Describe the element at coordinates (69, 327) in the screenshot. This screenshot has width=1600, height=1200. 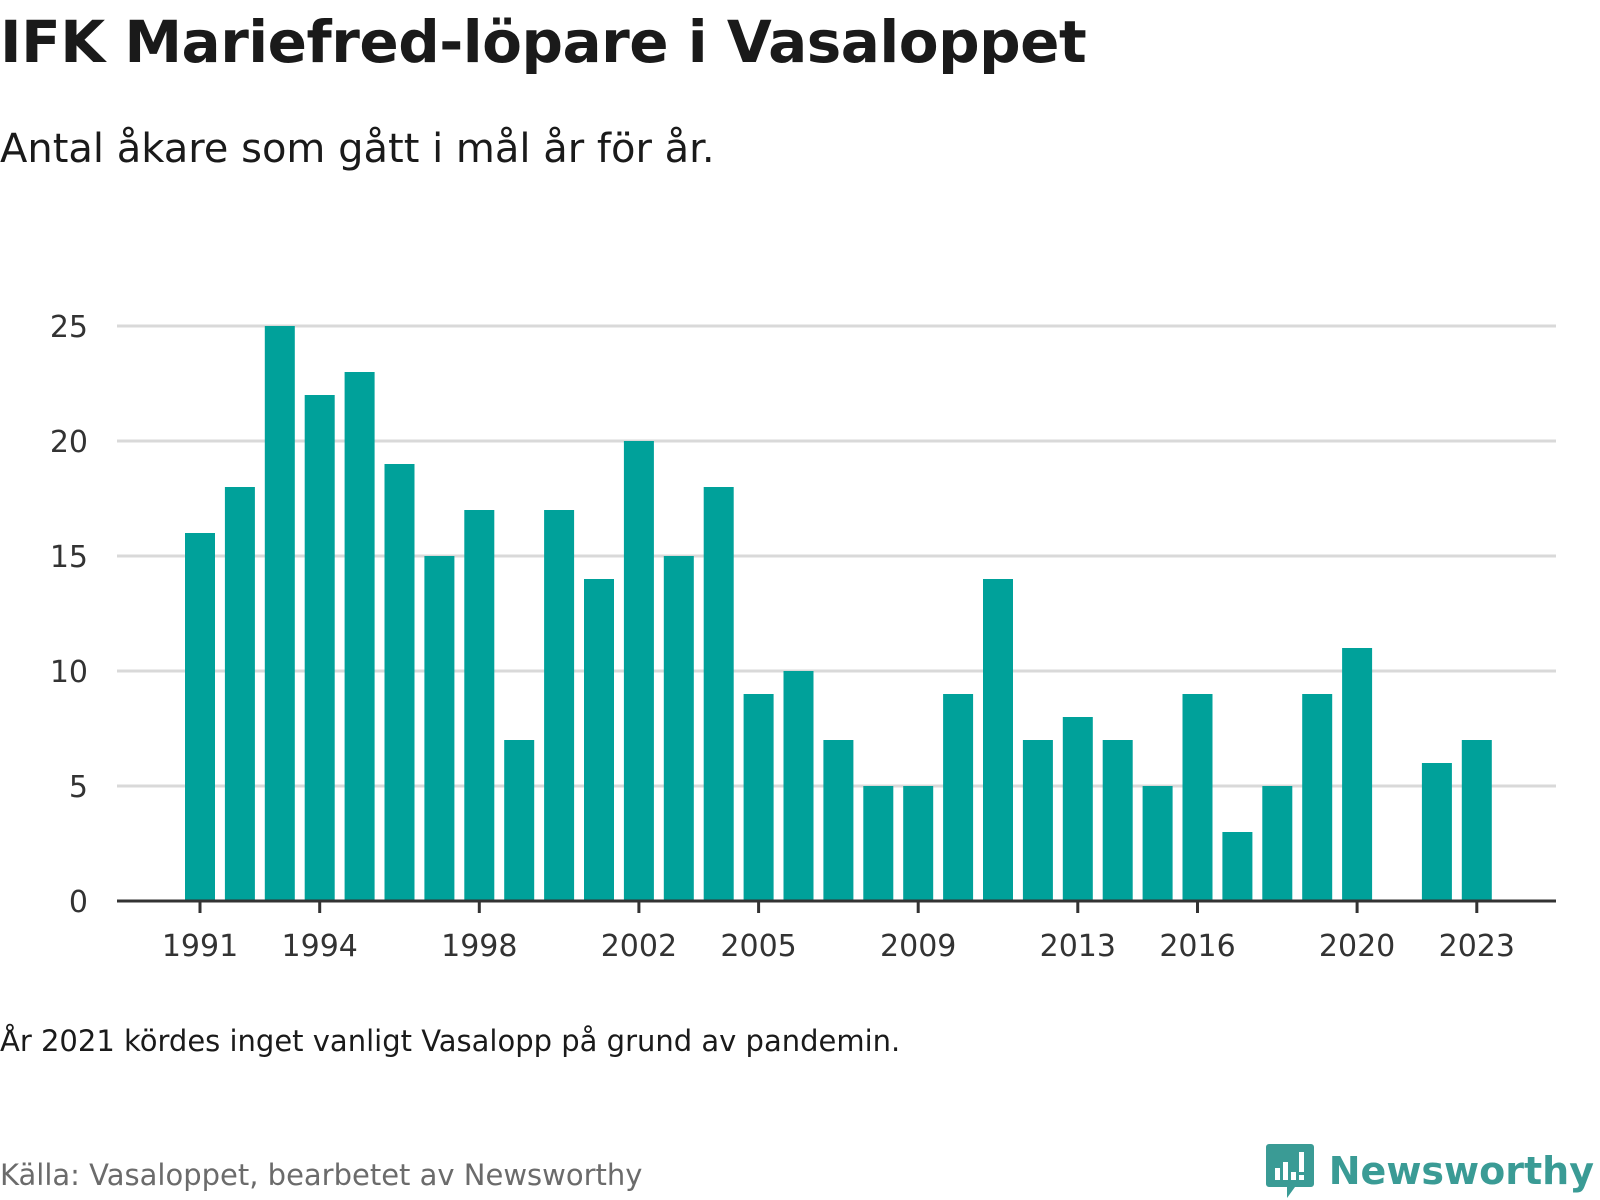
I see `y-tick-label: 25` at that location.